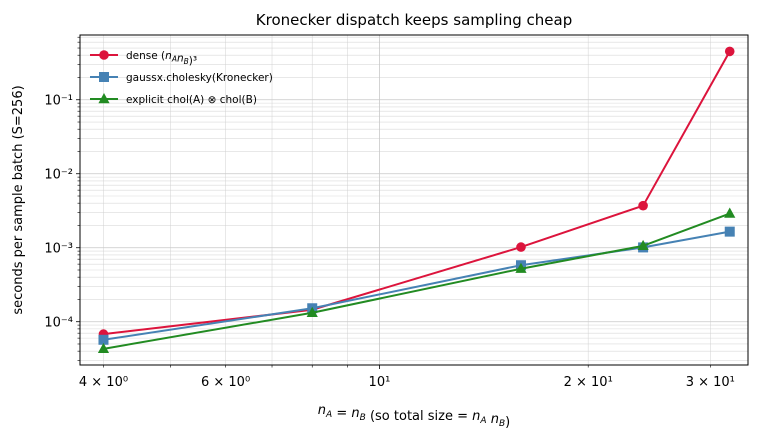 This screenshot has height=429, width=758. What do you see at coordinates (18, 199) in the screenshot?
I see `y-axis-label: seconds per sample batch (S=256)` at bounding box center [18, 199].